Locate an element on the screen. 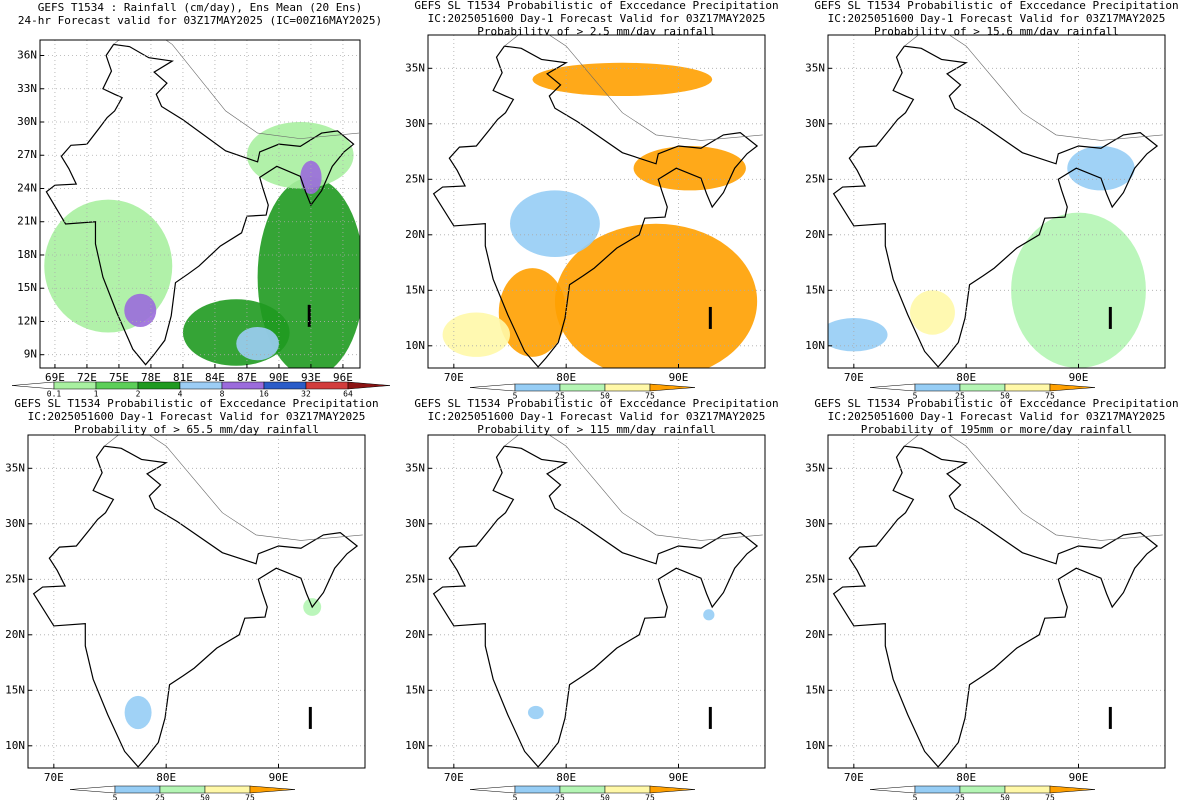 This screenshot has width=1200, height=800. lon-tick-label: 96E is located at coordinates (343, 377).